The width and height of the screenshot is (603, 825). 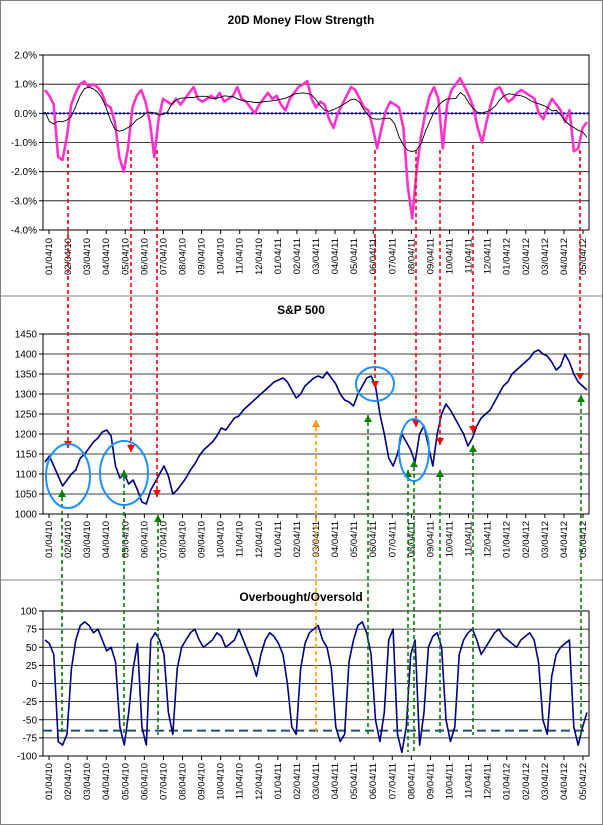 I want to click on series-line, so click(x=316, y=687).